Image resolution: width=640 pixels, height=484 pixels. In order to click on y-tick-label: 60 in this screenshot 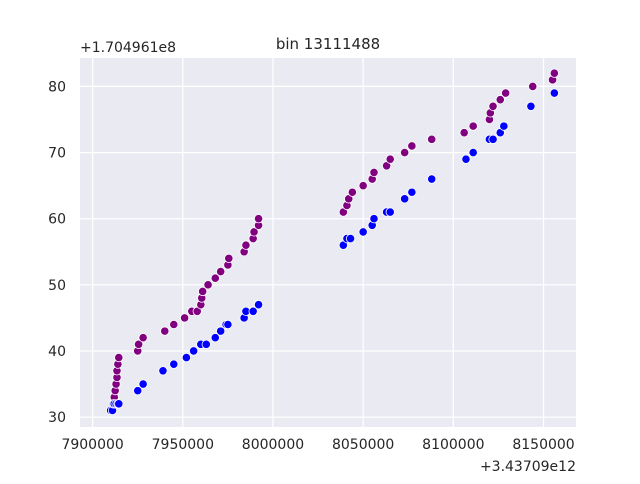, I will do `click(57, 220)`.